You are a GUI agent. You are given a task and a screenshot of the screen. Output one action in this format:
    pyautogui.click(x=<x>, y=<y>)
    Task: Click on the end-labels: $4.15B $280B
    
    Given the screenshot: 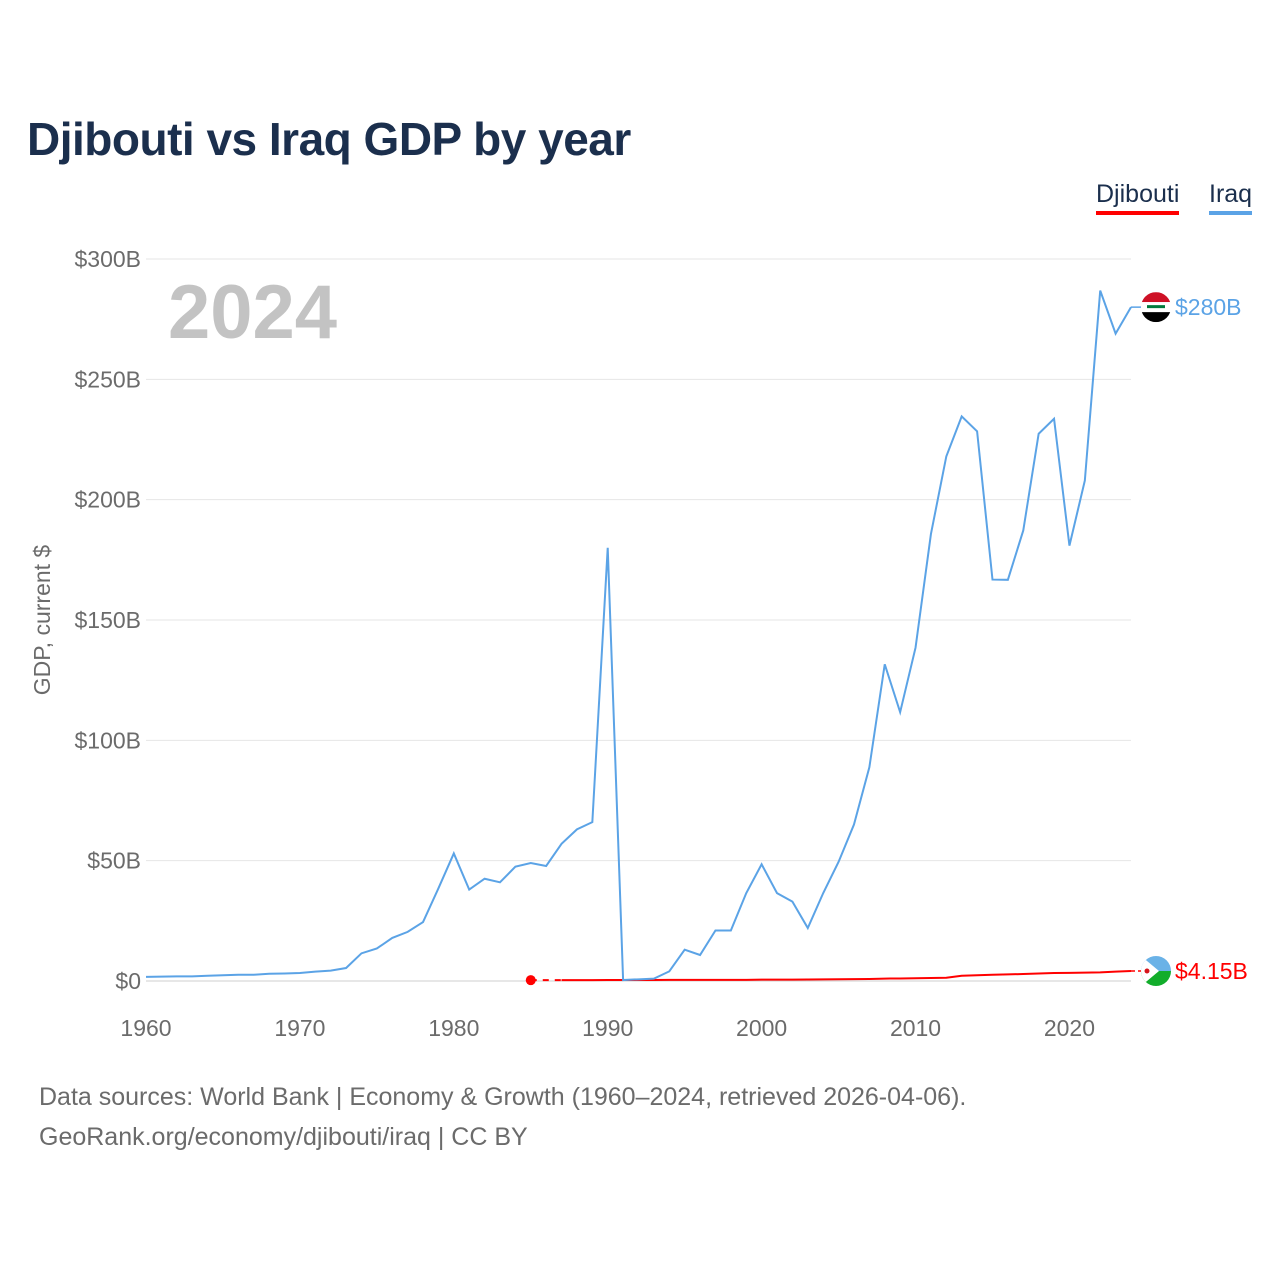 What is the action you would take?
    pyautogui.click(x=1189, y=639)
    